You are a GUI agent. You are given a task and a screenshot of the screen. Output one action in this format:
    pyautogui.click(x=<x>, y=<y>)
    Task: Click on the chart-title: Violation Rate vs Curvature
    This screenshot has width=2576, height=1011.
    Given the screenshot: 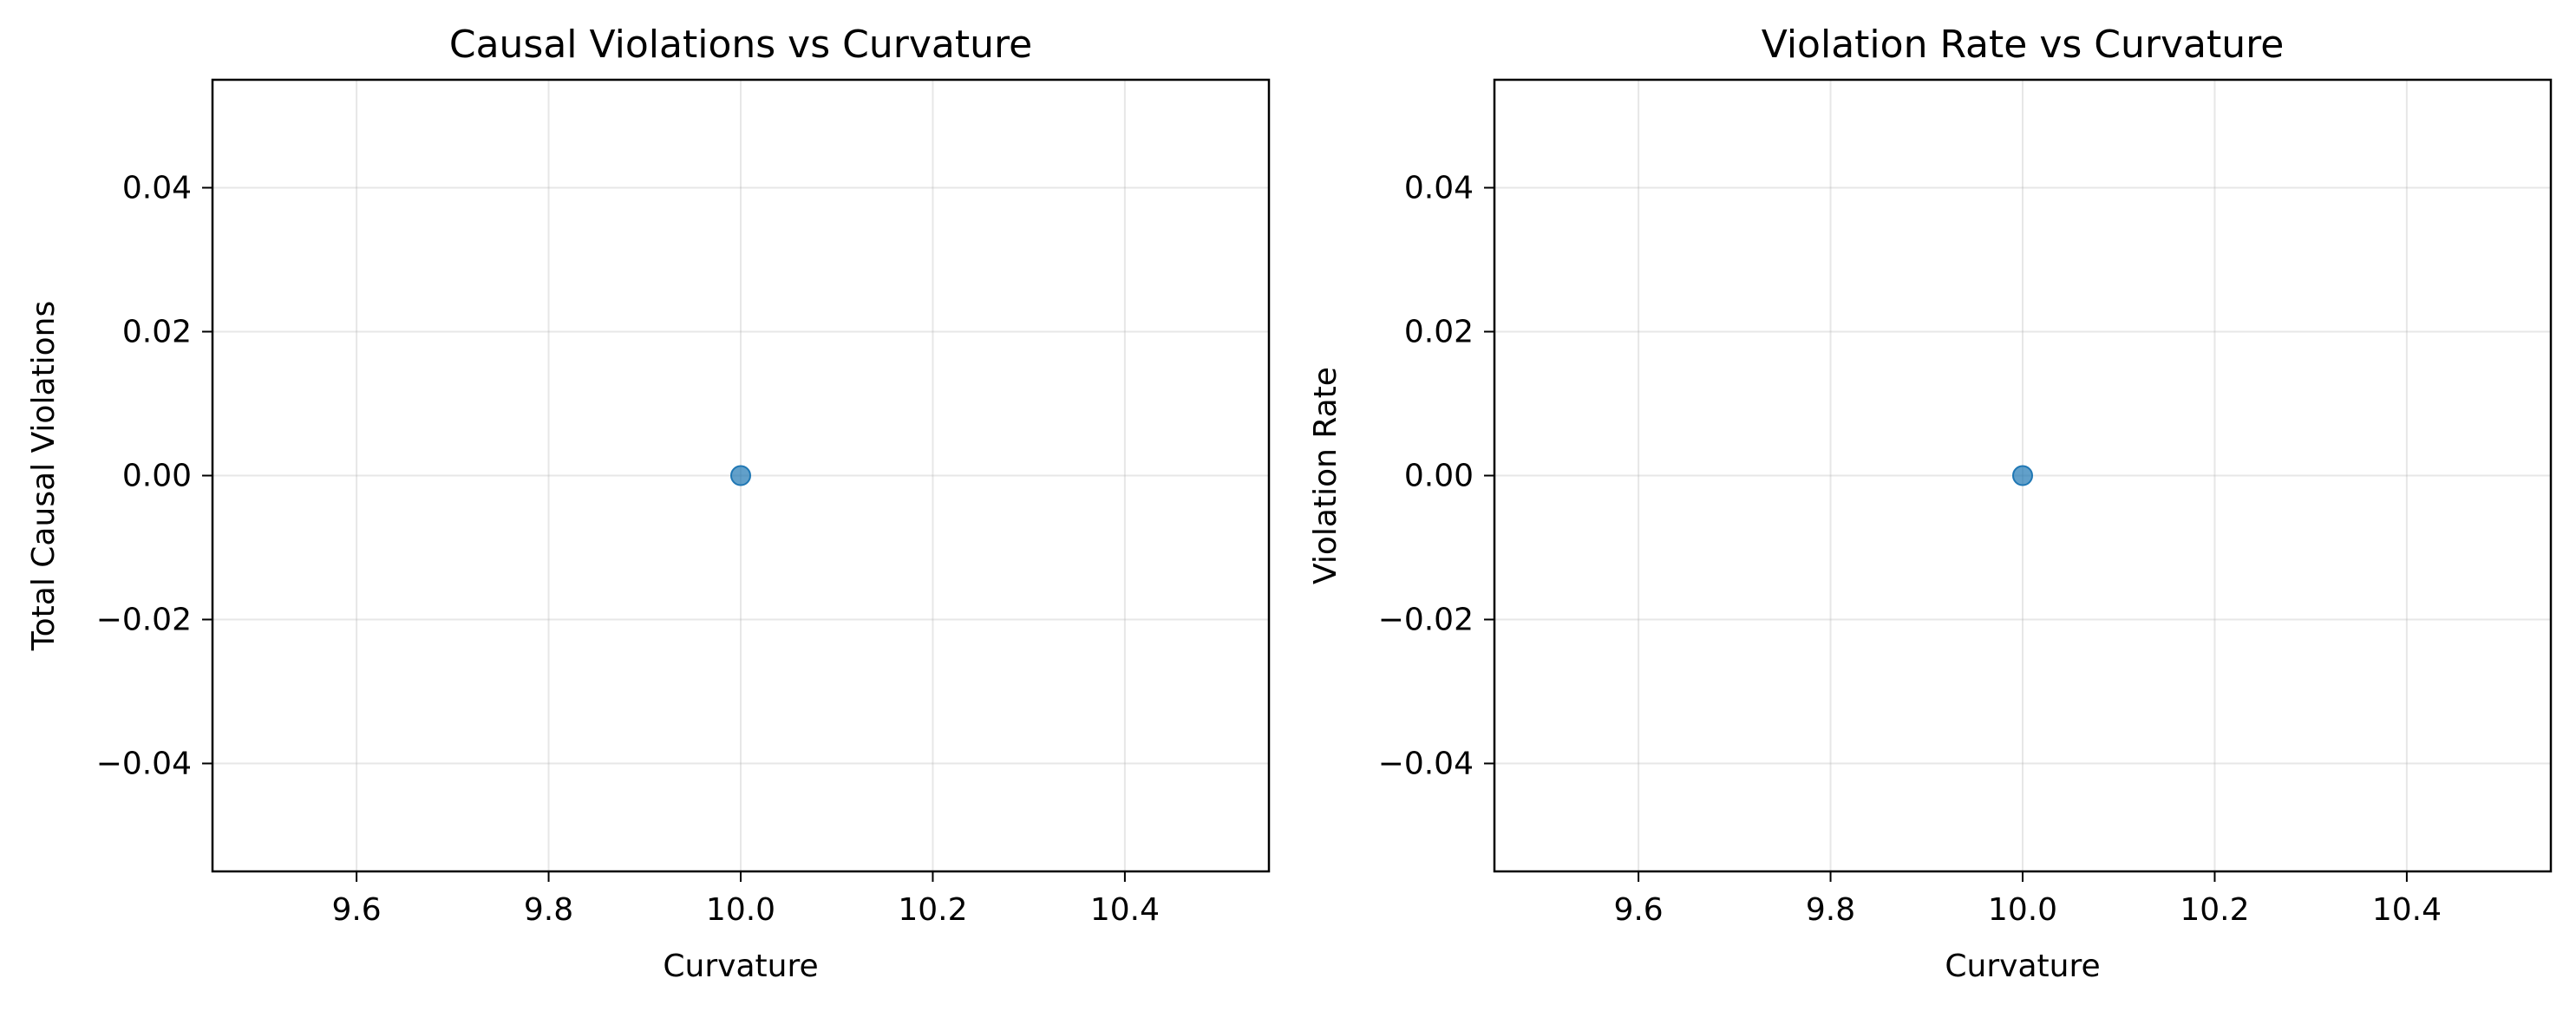 What is the action you would take?
    pyautogui.click(x=2023, y=45)
    